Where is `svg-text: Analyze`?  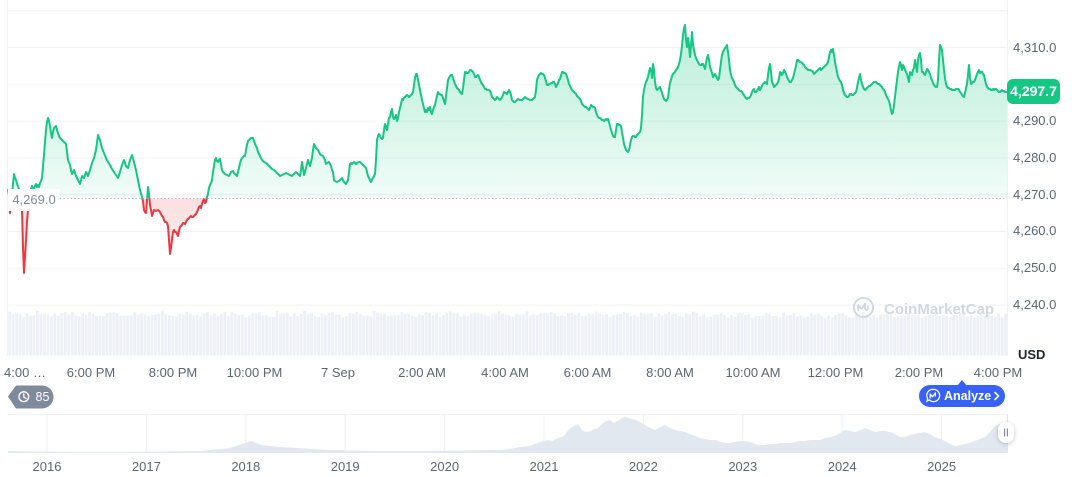 svg-text: Analyze is located at coordinates (967, 396).